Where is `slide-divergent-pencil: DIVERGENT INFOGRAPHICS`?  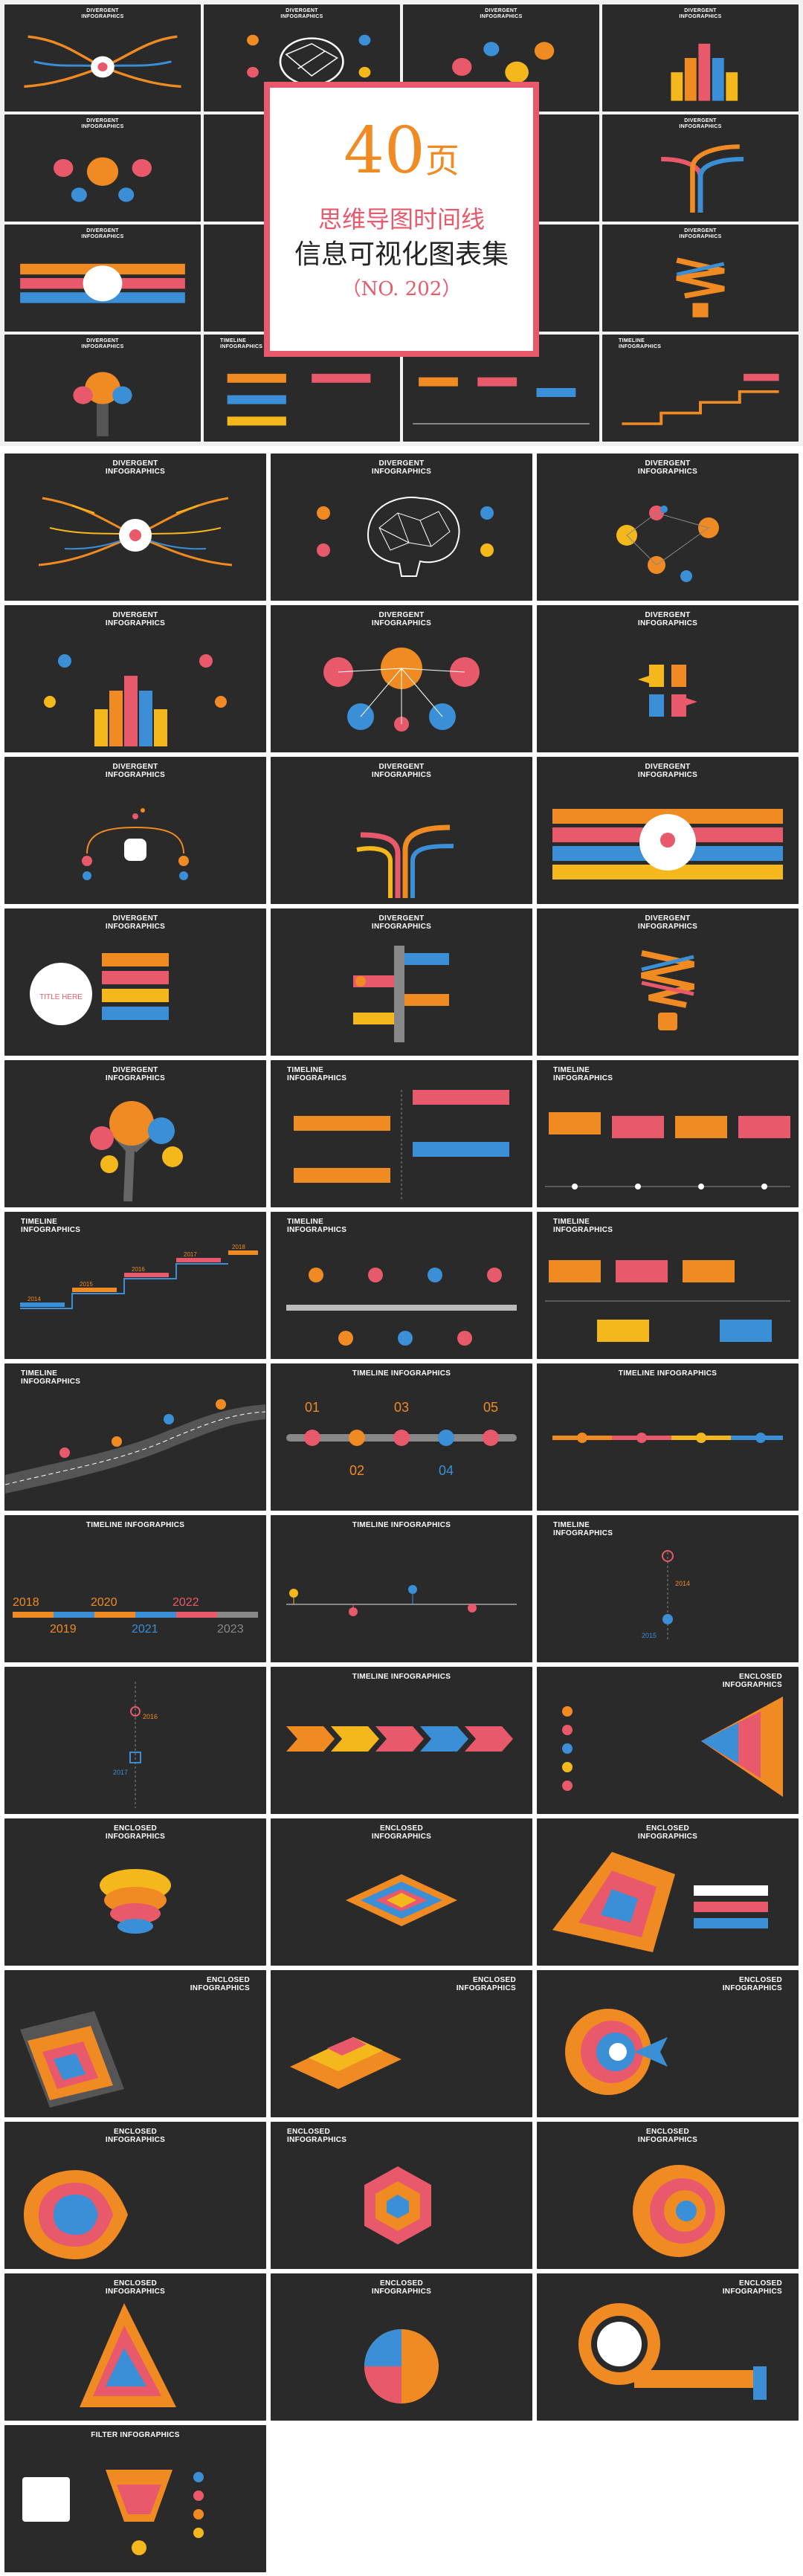 slide-divergent-pencil: DIVERGENT INFOGRAPHICS is located at coordinates (401, 982).